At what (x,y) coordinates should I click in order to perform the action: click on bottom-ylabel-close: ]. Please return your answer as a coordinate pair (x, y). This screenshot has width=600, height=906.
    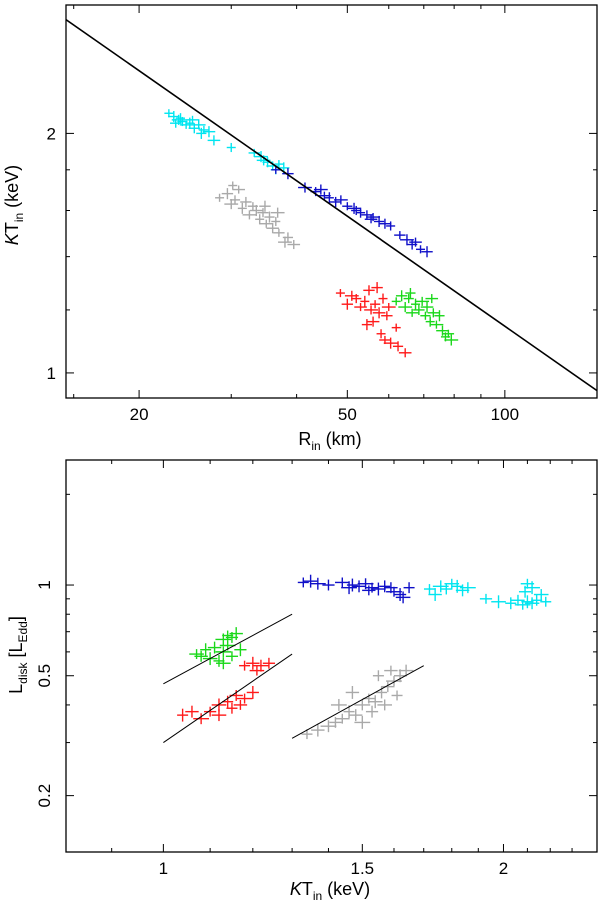
    Looking at the image, I should click on (16, 618).